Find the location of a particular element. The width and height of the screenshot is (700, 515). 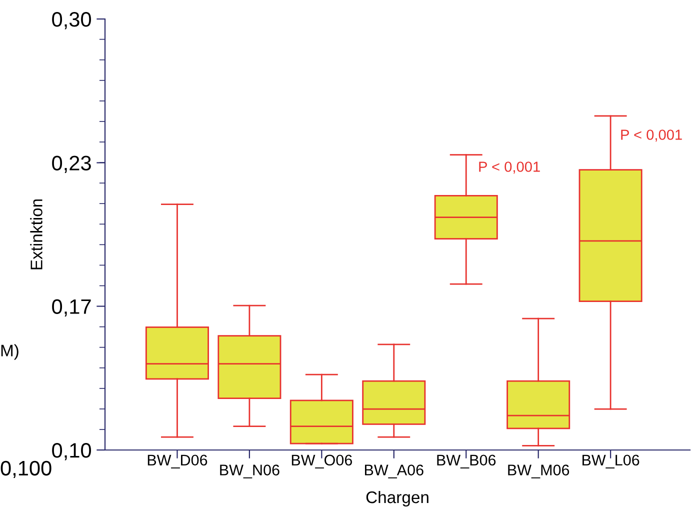

x-tick-label: BW_L06 is located at coordinates (611, 461).